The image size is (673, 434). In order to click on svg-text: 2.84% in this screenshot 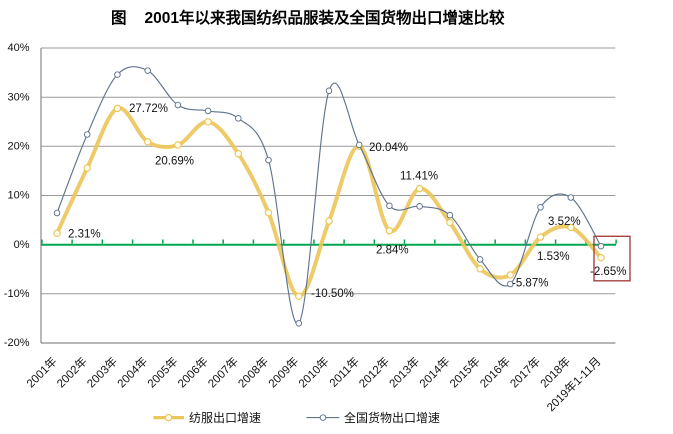, I will do `click(392, 251)`.